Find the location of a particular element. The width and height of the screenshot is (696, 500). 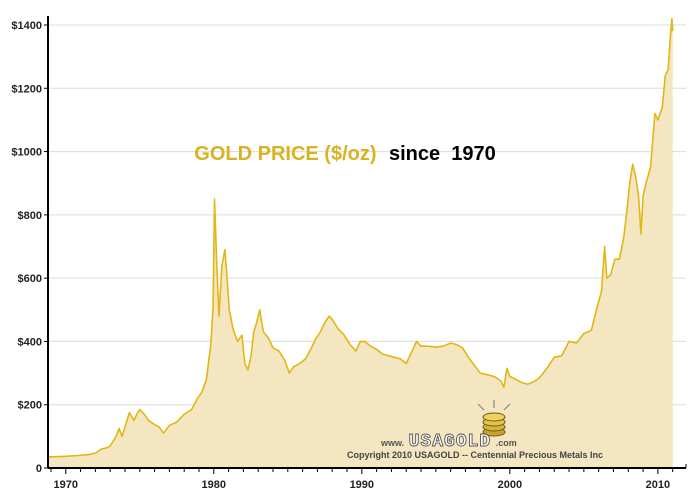

y-tick-label: $800 is located at coordinates (30, 216).